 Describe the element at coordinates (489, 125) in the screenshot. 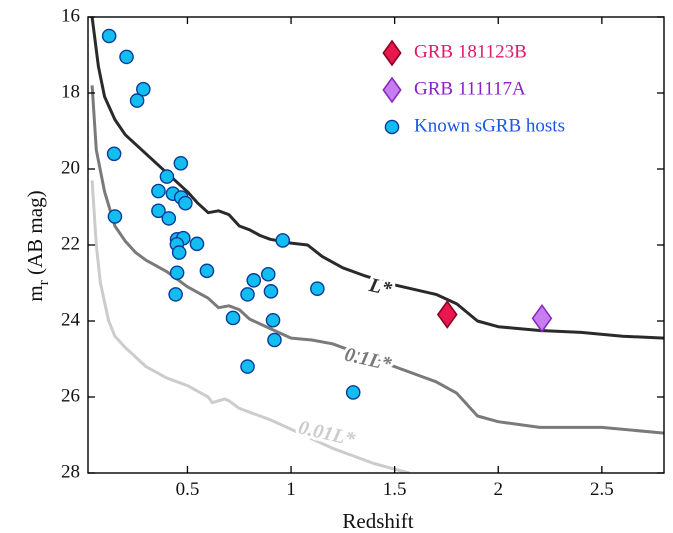

I see `legend-label-2: Known sGRB hosts` at that location.